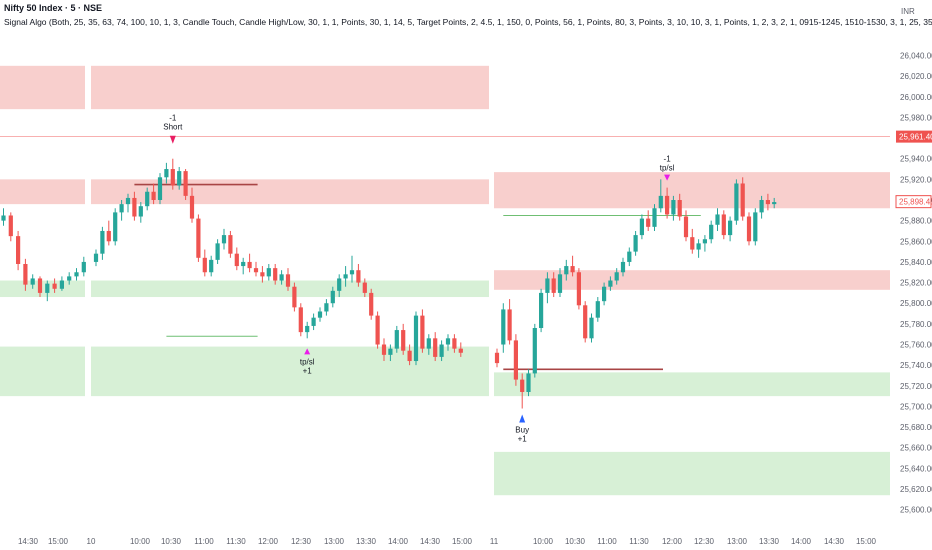  I want to click on y-tick-label: 25,720.00, so click(916, 386).